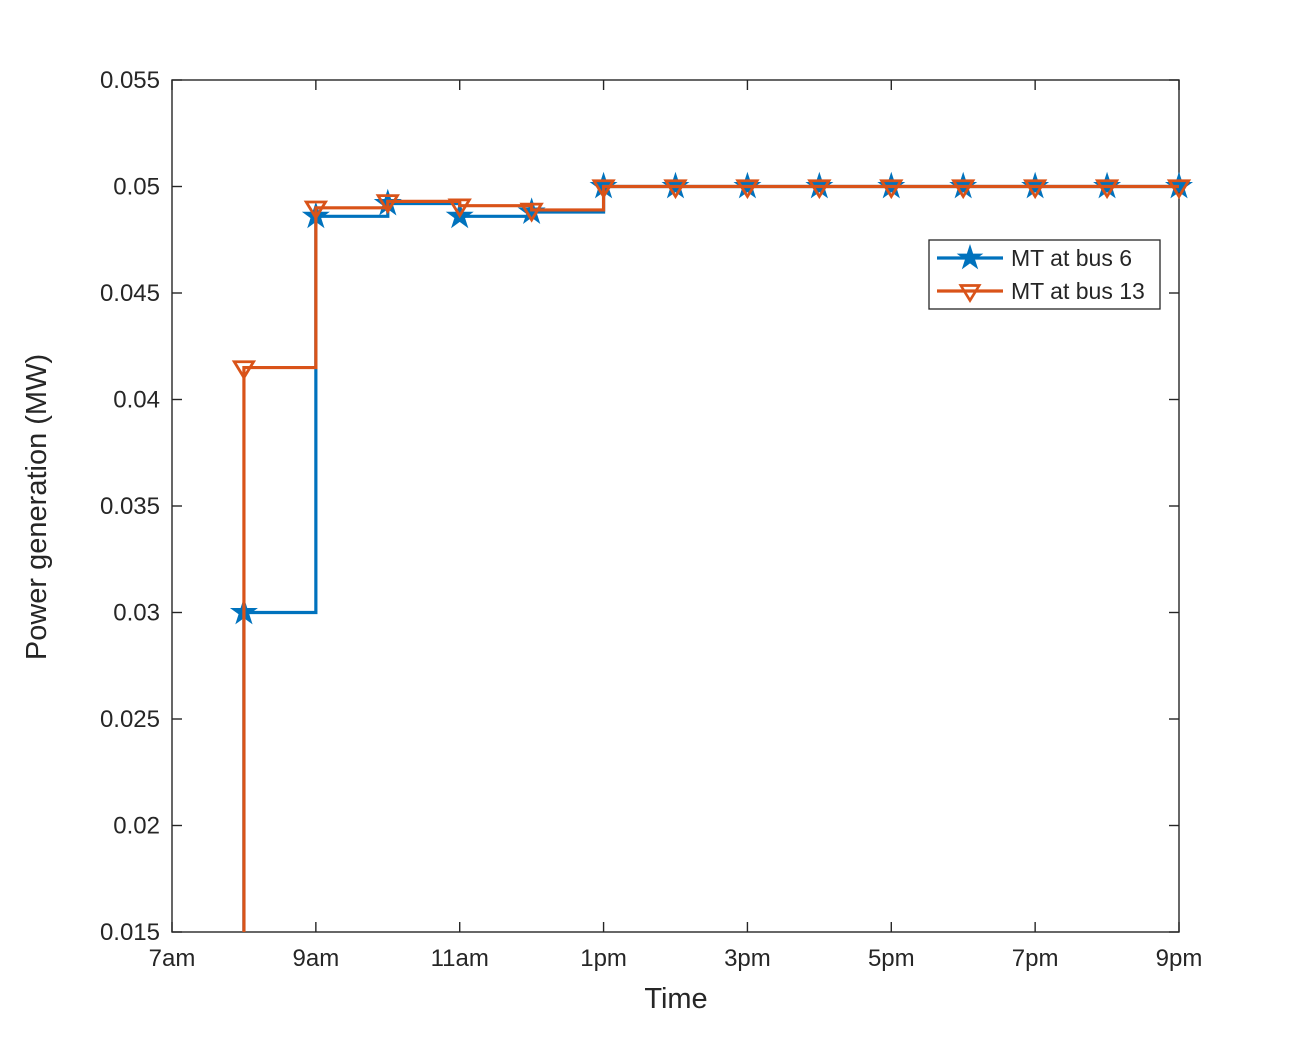  What do you see at coordinates (1179, 958) in the screenshot?
I see `x-tick-label: 9pm` at bounding box center [1179, 958].